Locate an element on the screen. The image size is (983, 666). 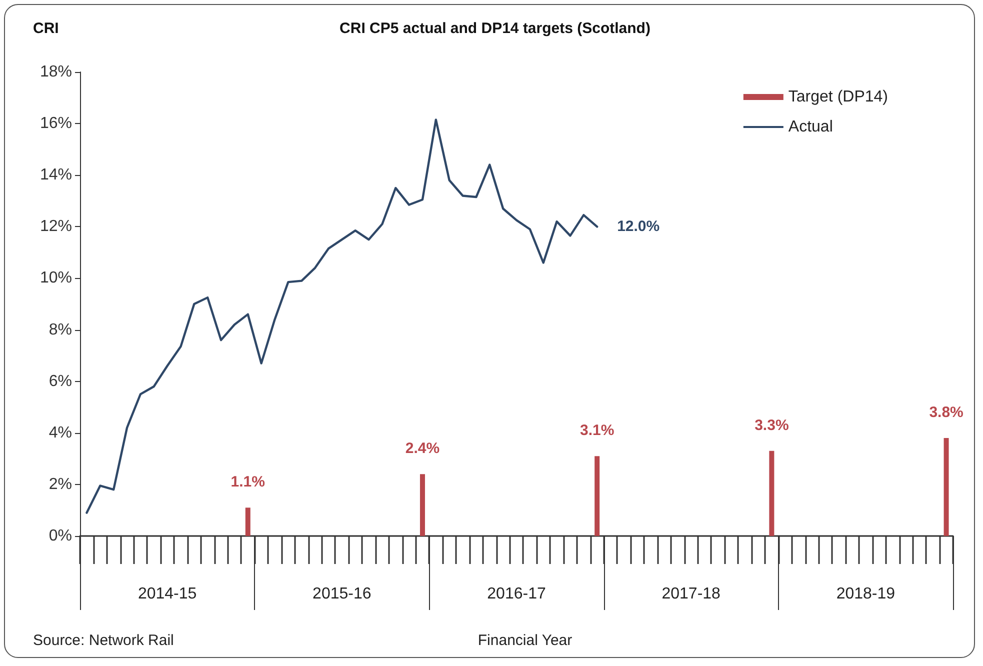
data-label: 3.8% is located at coordinates (946, 413).